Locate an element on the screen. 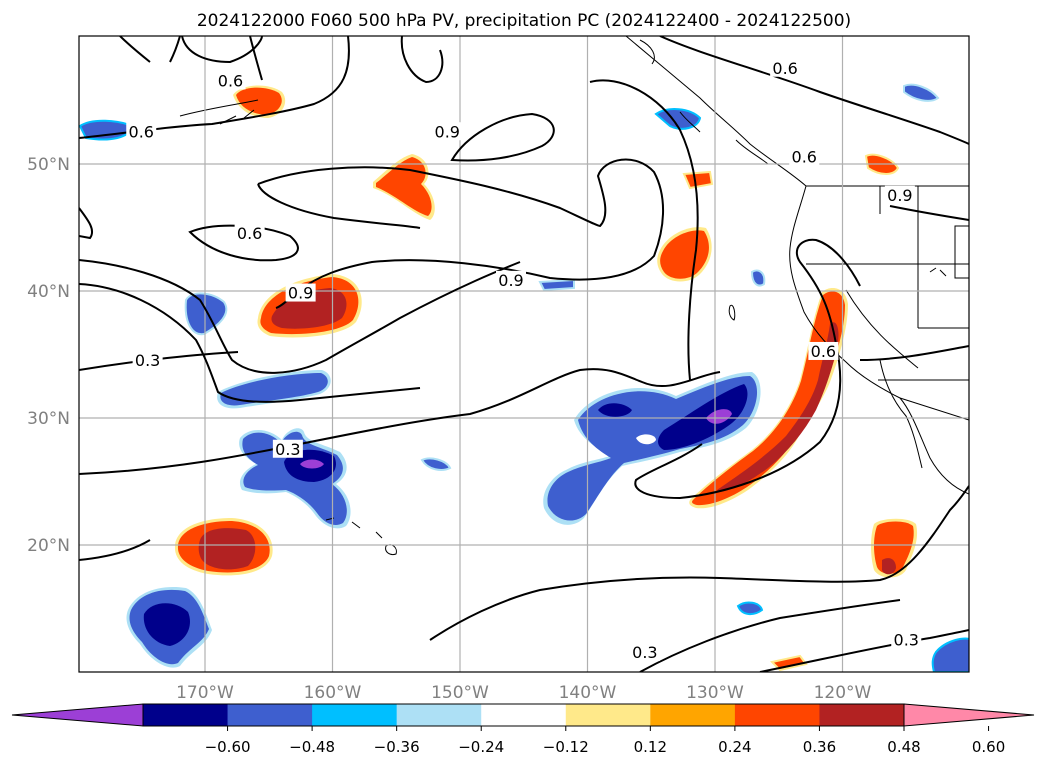 The width and height of the screenshot is (1047, 765). lon-tick-label: 140°W is located at coordinates (588, 693).